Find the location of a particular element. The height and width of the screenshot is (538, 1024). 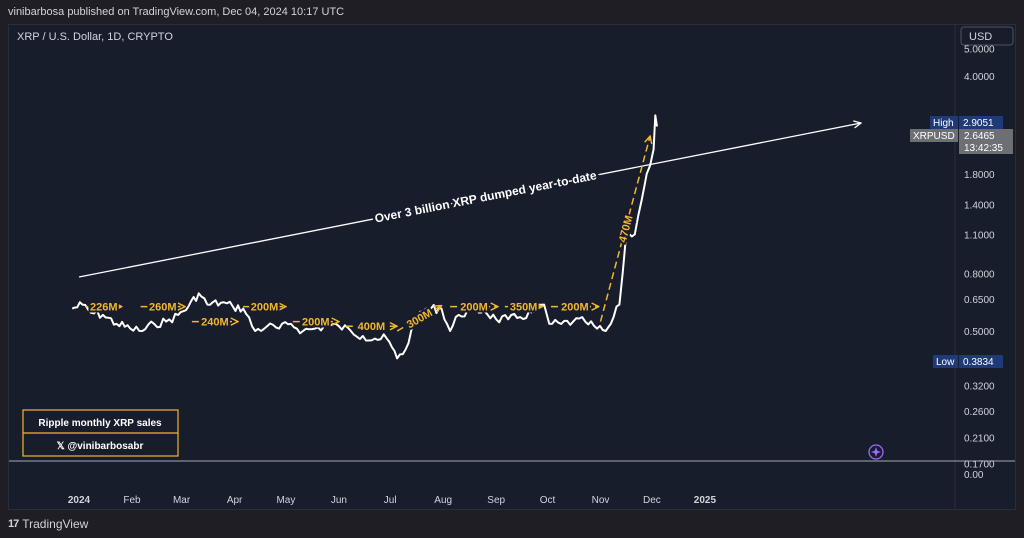

chart-title: XRP / U.S. Dollar, 1D, CRYPTO is located at coordinates (95, 37).